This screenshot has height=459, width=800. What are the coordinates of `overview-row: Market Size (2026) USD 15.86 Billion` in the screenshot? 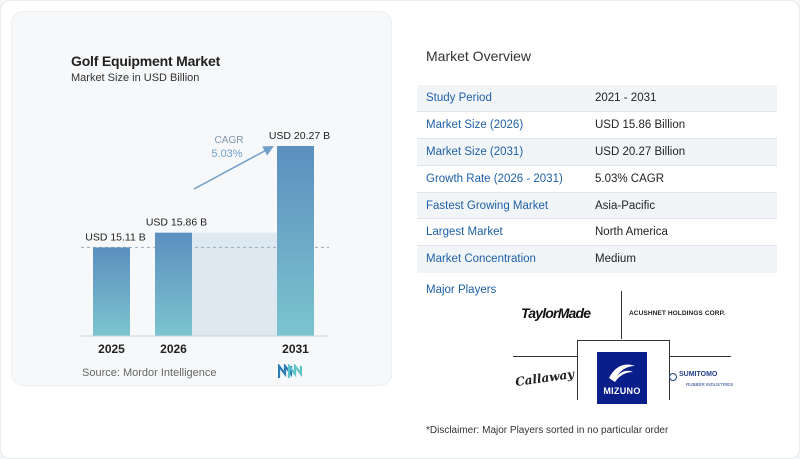 It's located at (597, 125).